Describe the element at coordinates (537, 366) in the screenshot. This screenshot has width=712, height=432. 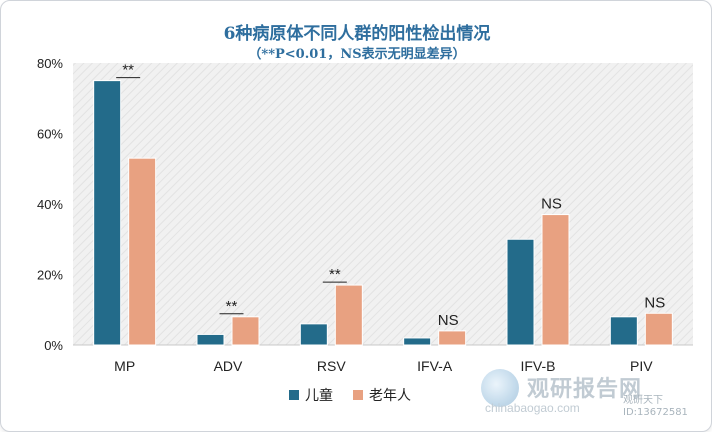
I see `x-category-label: IFV-B` at that location.